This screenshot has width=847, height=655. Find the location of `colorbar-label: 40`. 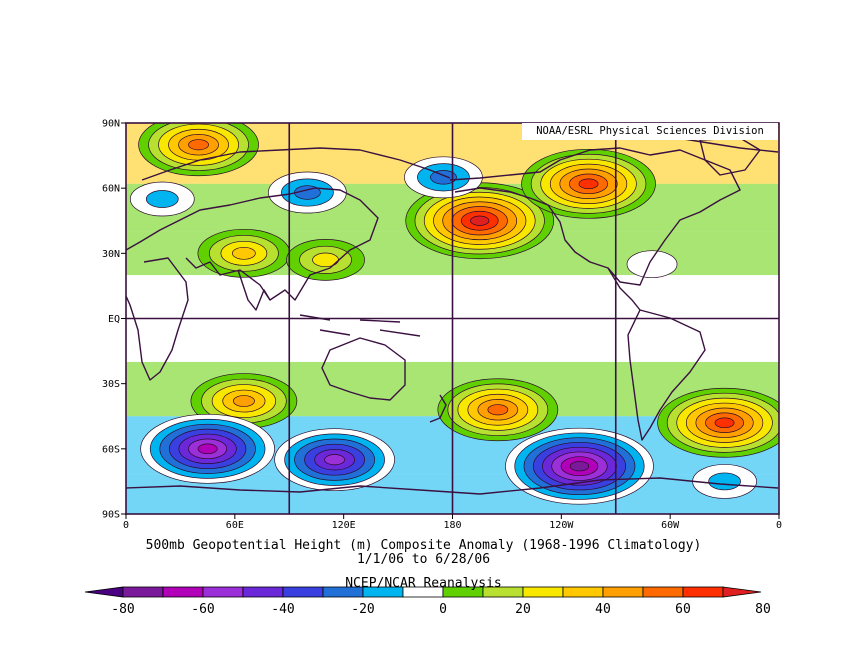

colorbar-label: 40 is located at coordinates (603, 609).